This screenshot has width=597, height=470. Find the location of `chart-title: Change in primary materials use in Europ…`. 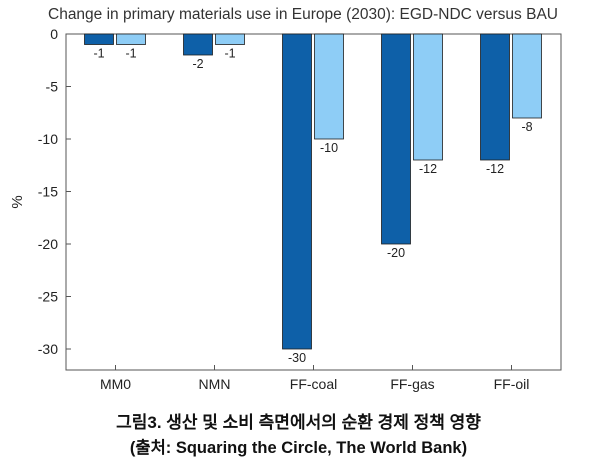

chart-title: Change in primary materials use in Europ… is located at coordinates (303, 14).